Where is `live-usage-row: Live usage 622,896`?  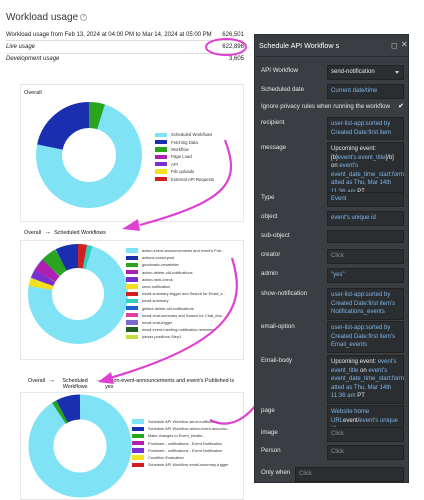
live-usage-row: Live usage 622,896 is located at coordinates (125, 47).